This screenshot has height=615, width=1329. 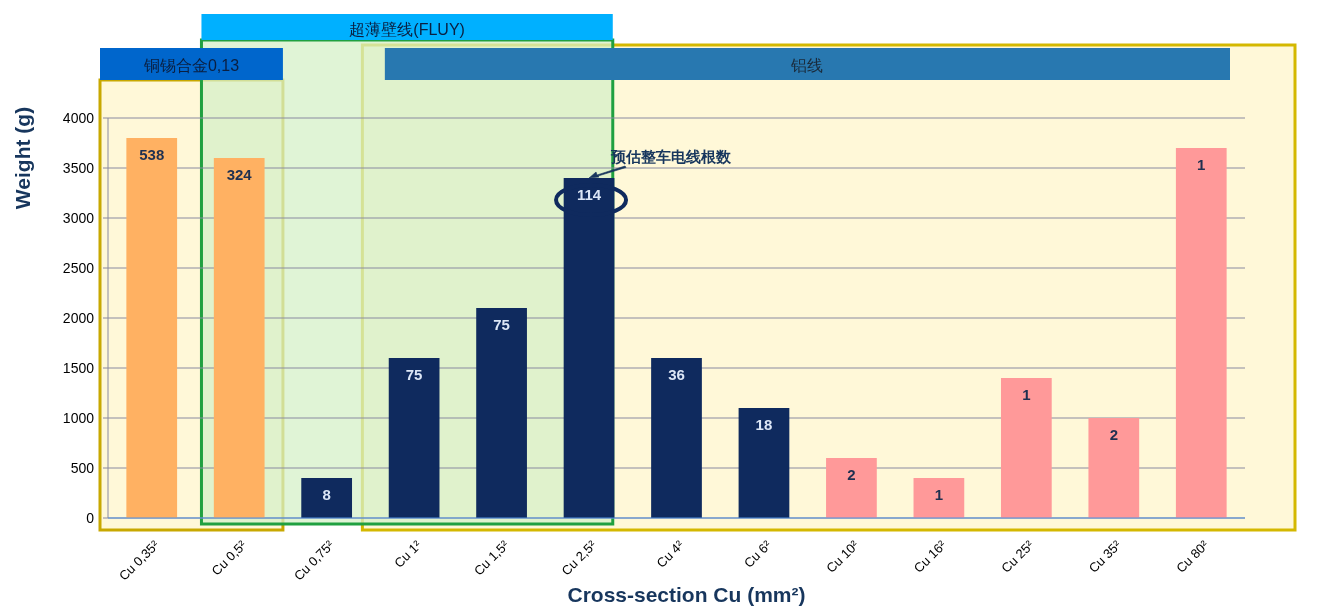 What do you see at coordinates (686, 594) in the screenshot?
I see `x-axis-title: Cross-section Cu (mm²)` at bounding box center [686, 594].